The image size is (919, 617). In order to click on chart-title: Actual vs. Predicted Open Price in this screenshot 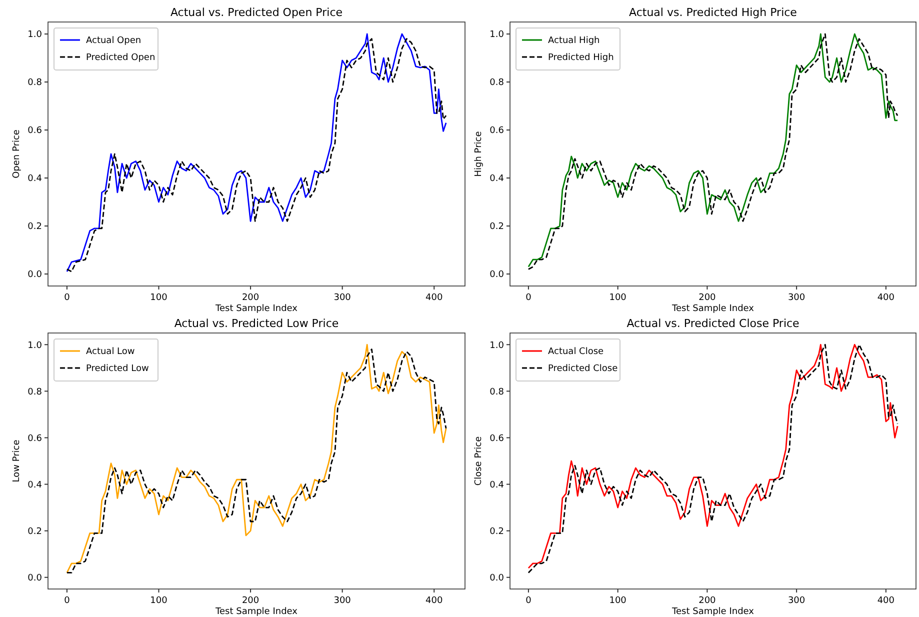, I will do `click(256, 12)`.